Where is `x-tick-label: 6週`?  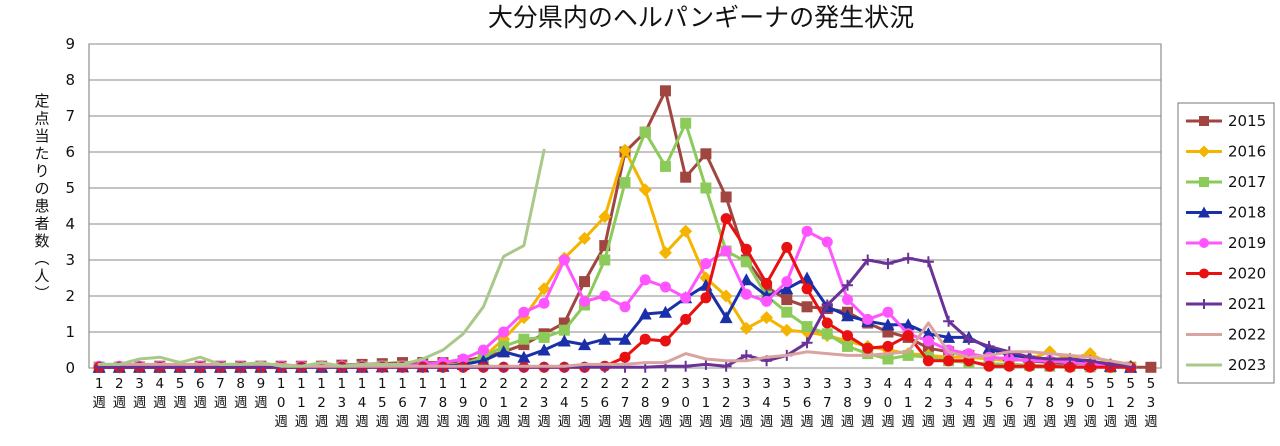
x-tick-label: 6週 is located at coordinates (200, 393).